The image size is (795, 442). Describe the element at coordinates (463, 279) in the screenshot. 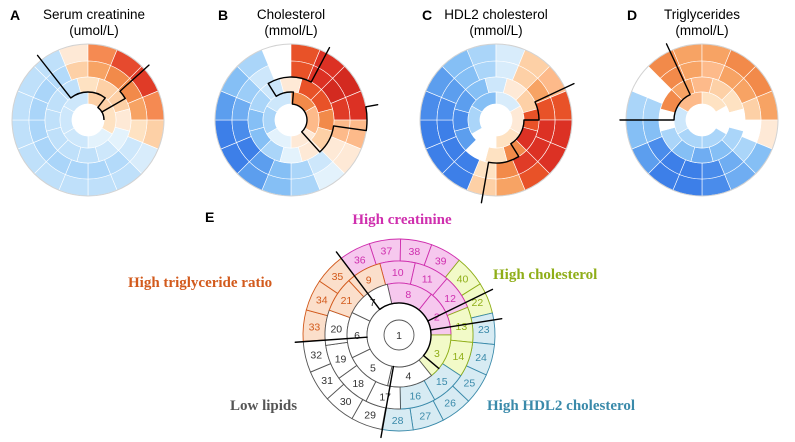

I see `cluster-cell-40-label: 40` at that location.